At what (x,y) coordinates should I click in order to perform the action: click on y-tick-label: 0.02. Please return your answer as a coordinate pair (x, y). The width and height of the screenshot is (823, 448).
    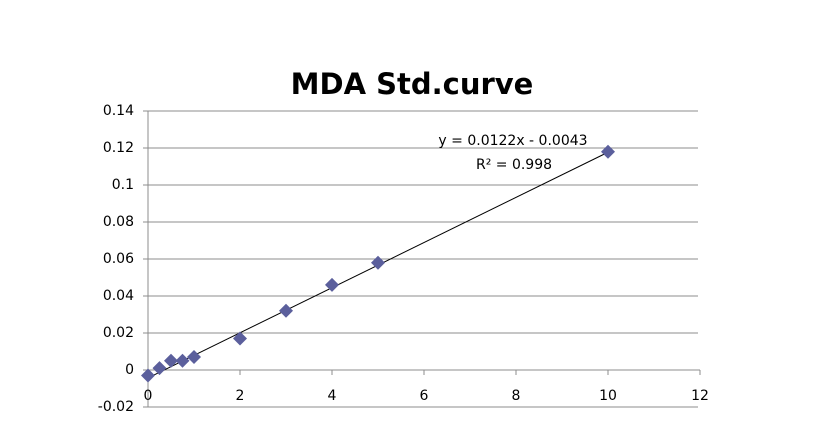
    Looking at the image, I should click on (118, 333).